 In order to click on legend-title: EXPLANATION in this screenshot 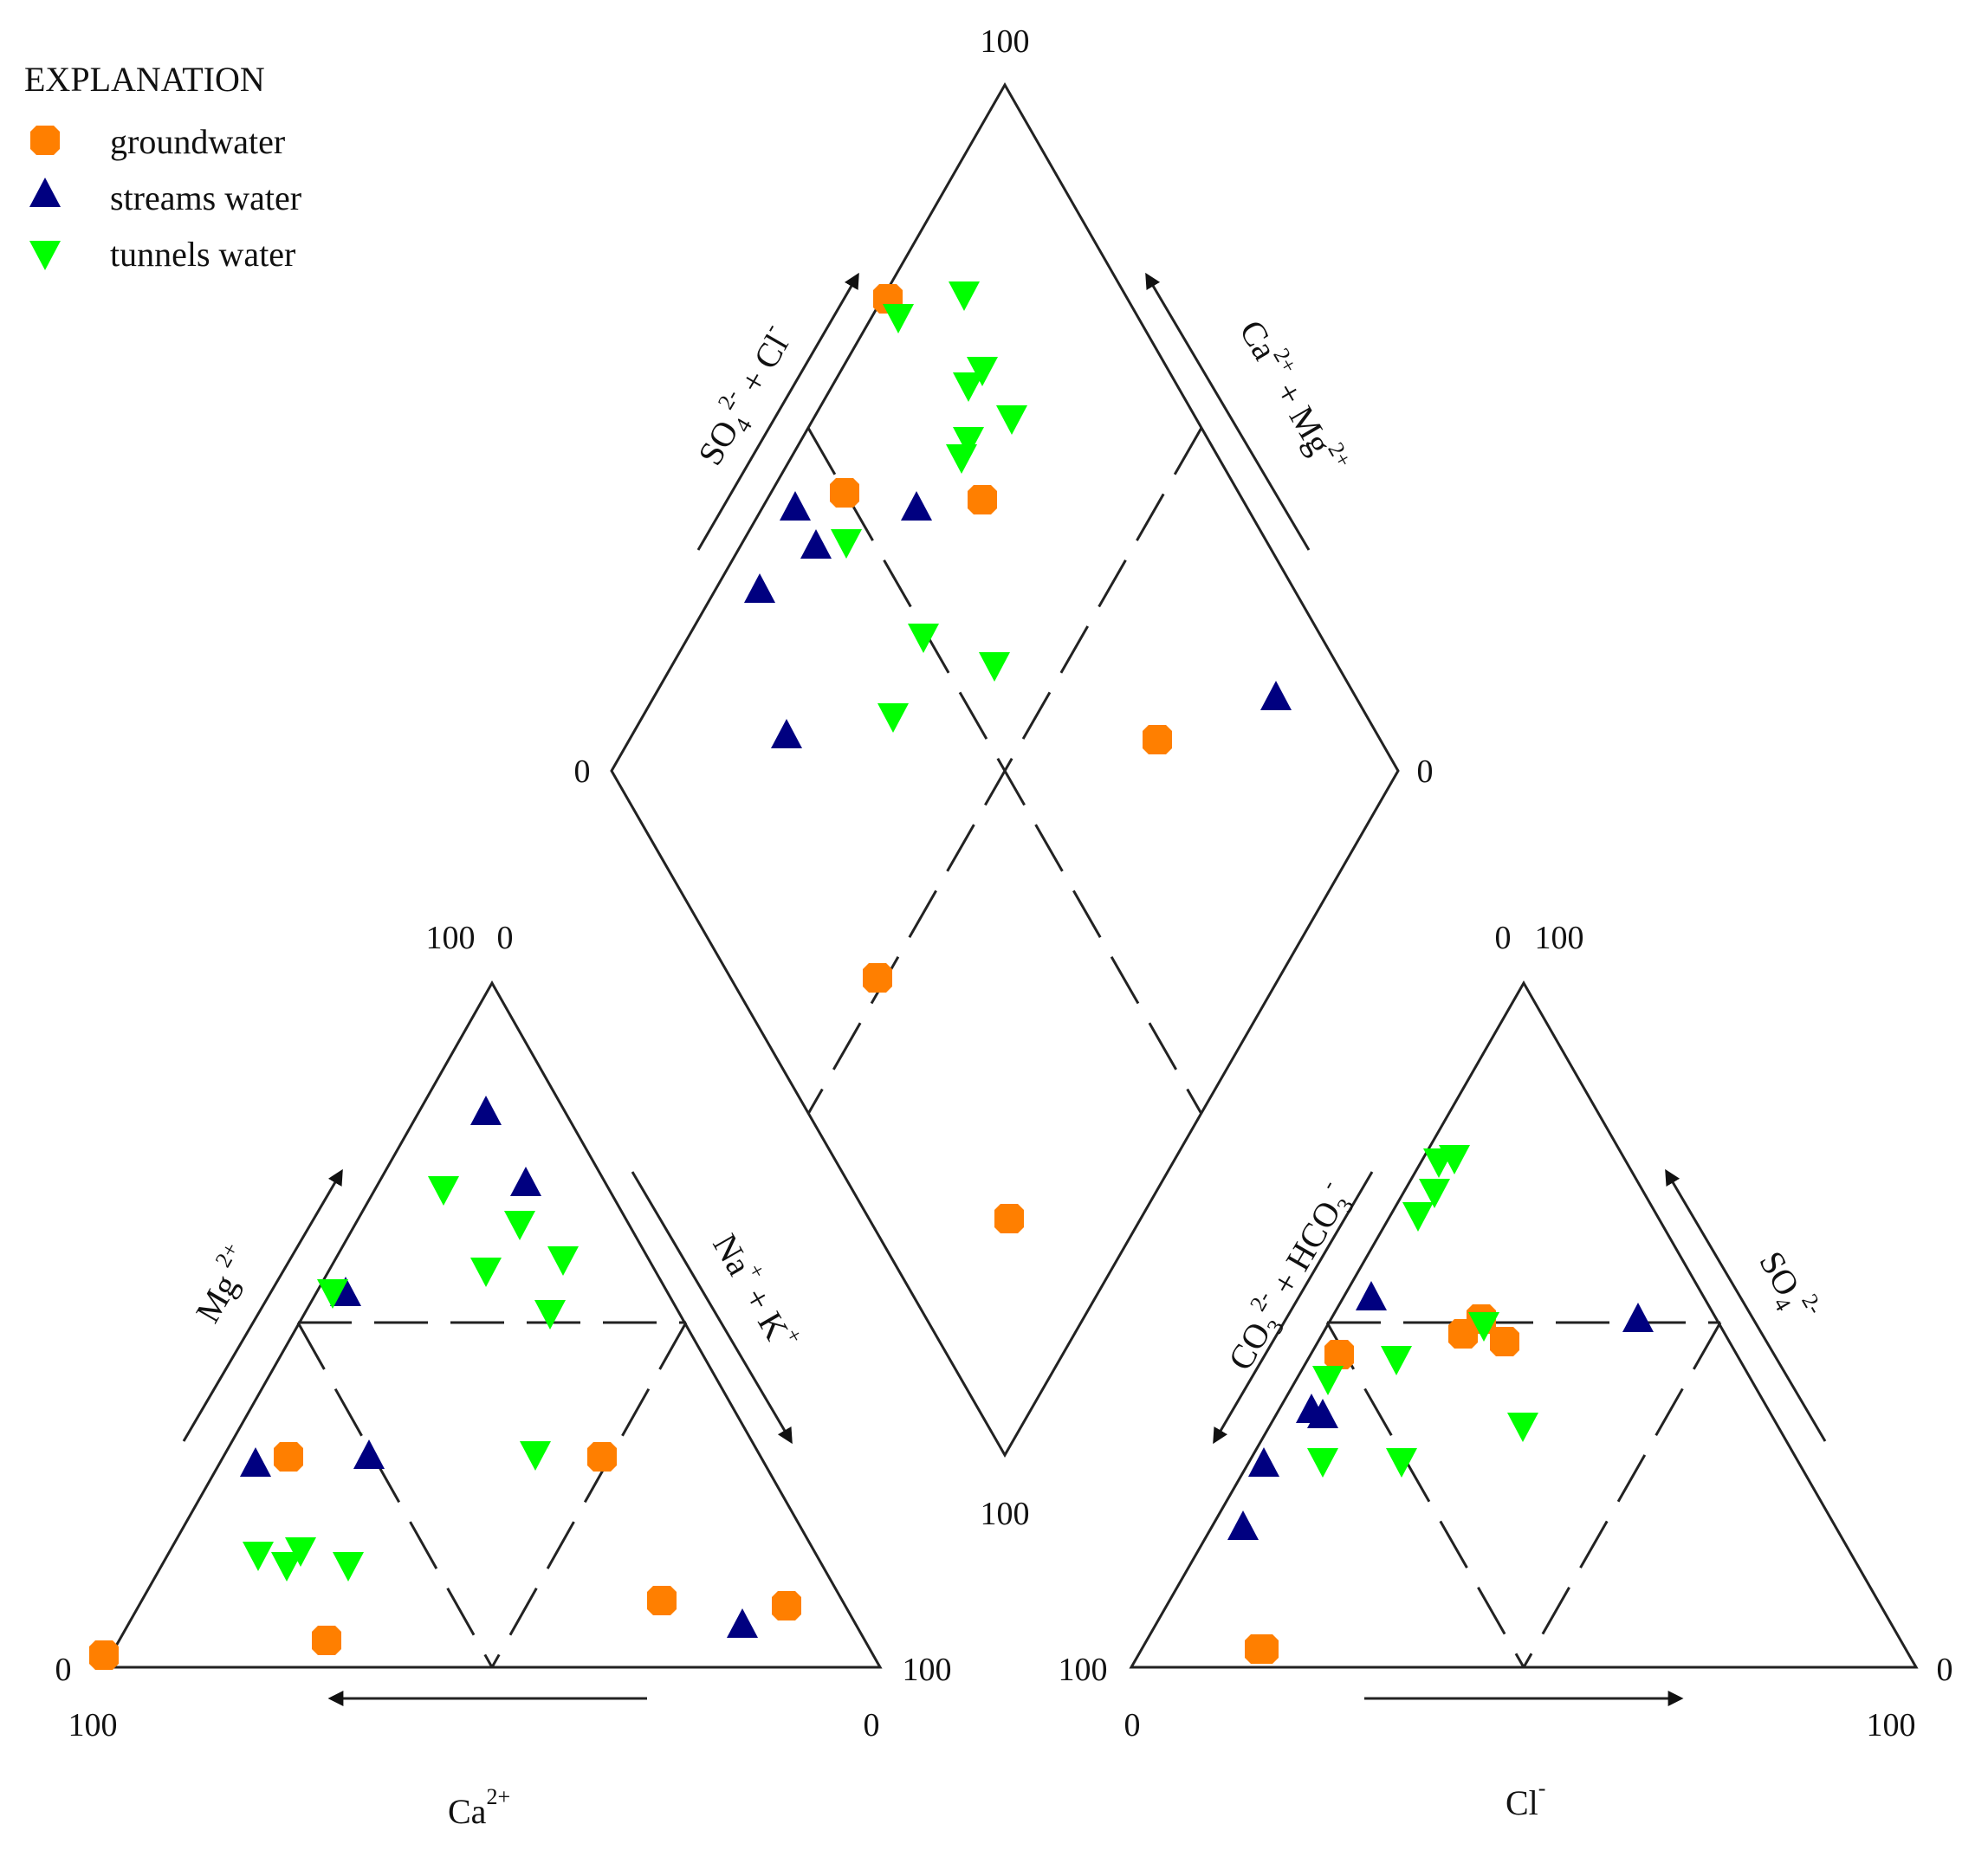, I will do `click(144, 79)`.